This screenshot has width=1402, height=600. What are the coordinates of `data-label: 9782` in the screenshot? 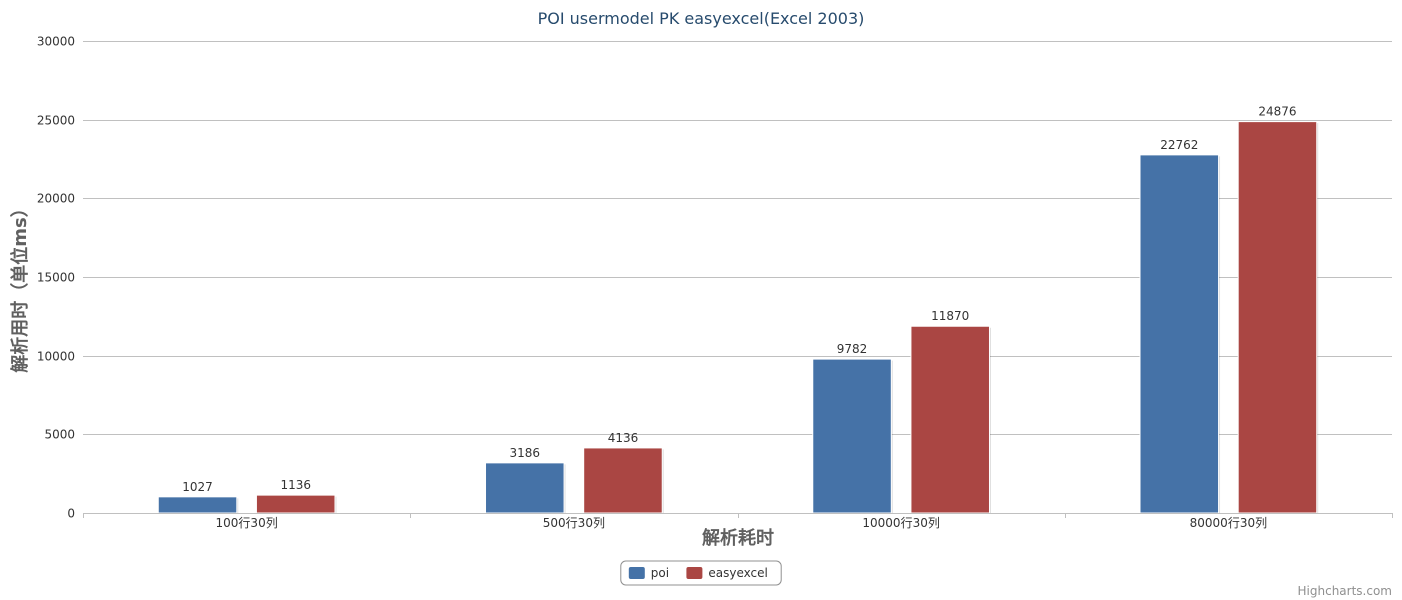 It's located at (852, 349).